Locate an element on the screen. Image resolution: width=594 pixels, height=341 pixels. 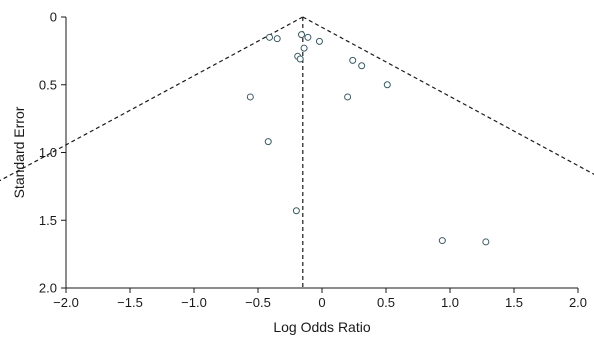
x-tick-label: 0 is located at coordinates (321, 302).